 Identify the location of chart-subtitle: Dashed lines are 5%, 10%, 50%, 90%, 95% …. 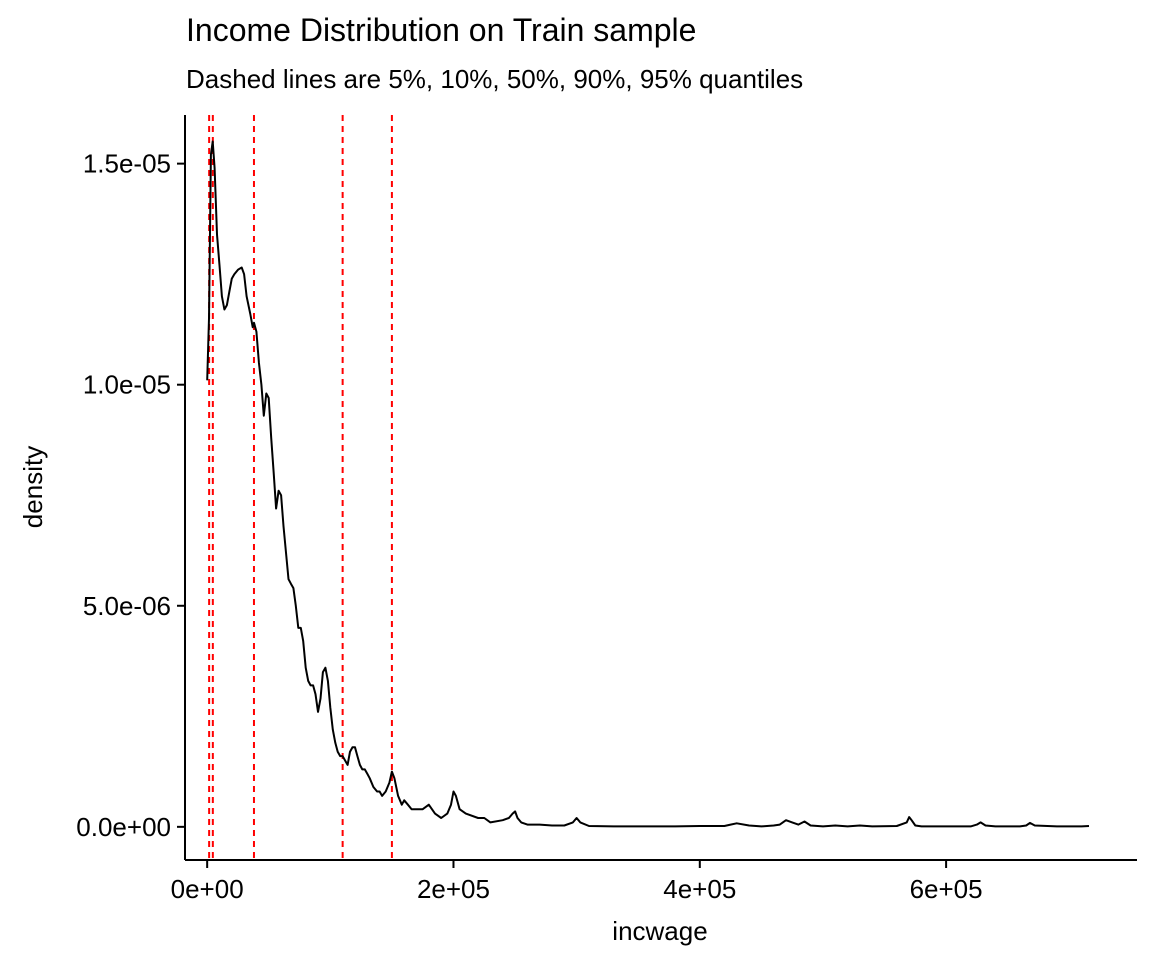
(495, 79).